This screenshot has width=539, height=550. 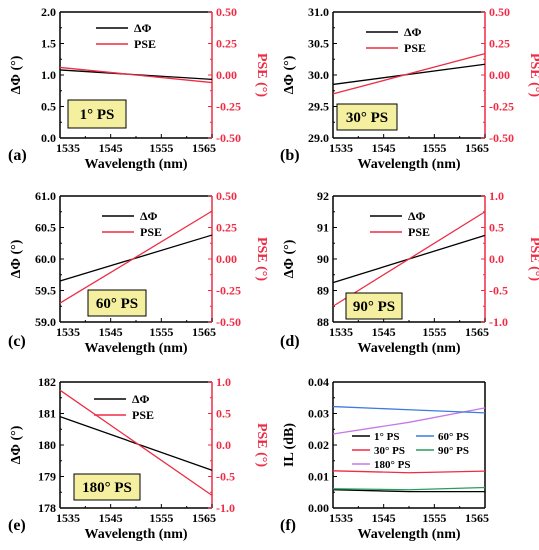 I want to click on panel-label: (c), so click(x=17, y=341).